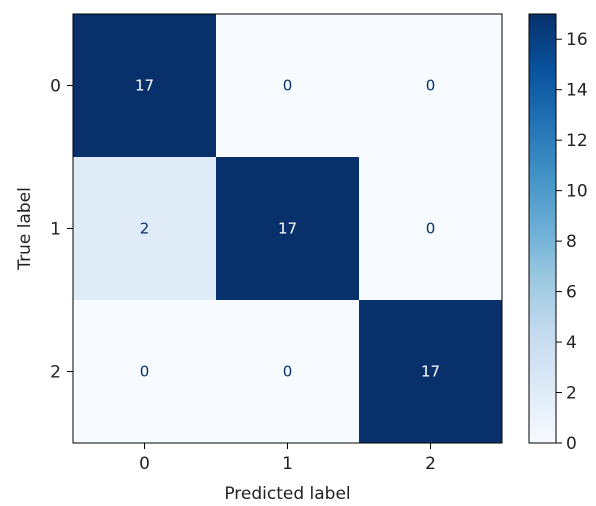 The width and height of the screenshot is (596, 506). Describe the element at coordinates (61, 230) in the screenshot. I see `y-axis-ticks: 0 1 2` at that location.